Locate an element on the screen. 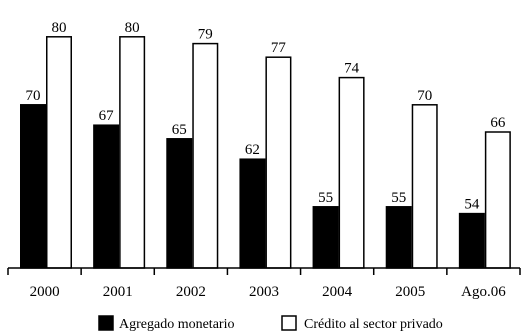  x-tick-label-2000: 2000 is located at coordinates (45, 292).